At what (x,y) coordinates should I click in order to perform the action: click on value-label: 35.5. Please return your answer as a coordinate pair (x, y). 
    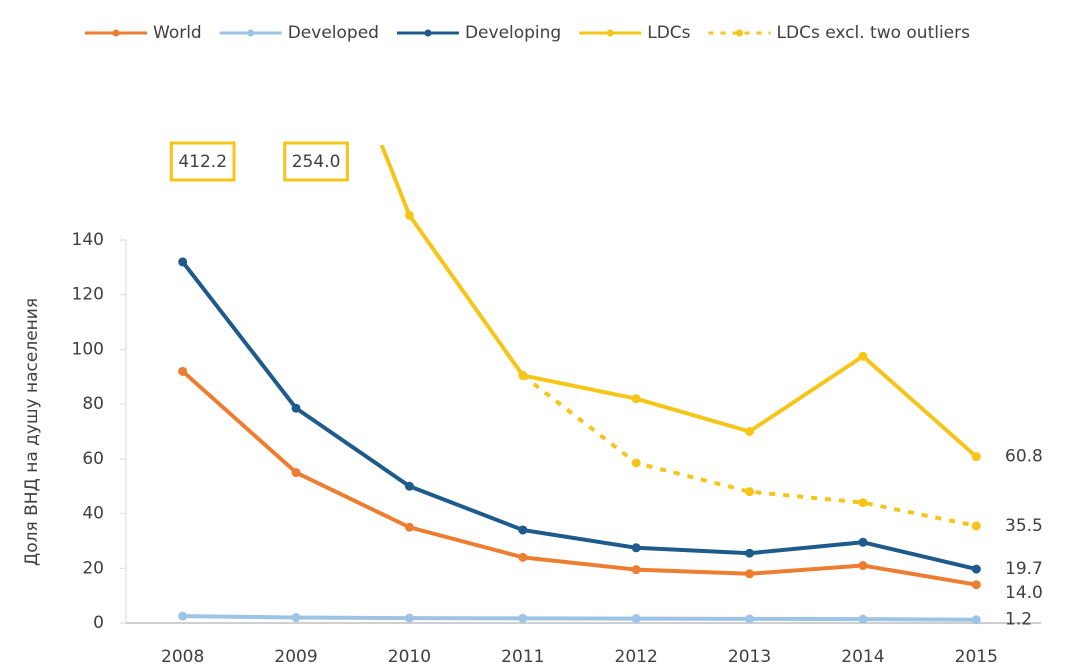
    Looking at the image, I should click on (1024, 526).